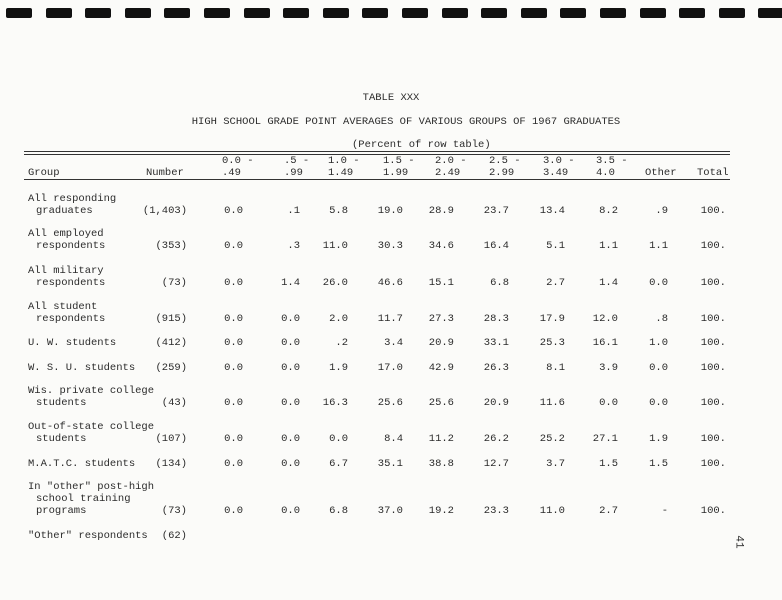  I want to click on header-range: 2.99, so click(502, 173).